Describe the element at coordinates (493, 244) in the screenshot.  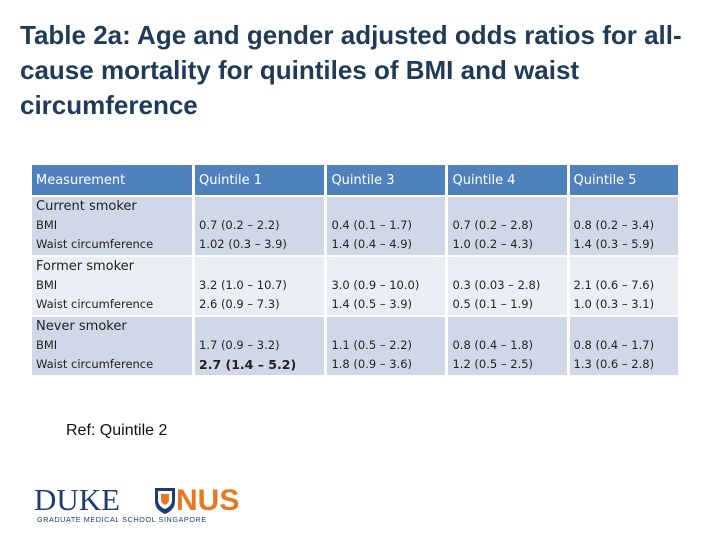
I see `value: 1.0 (0.2 – 4.3)` at that location.